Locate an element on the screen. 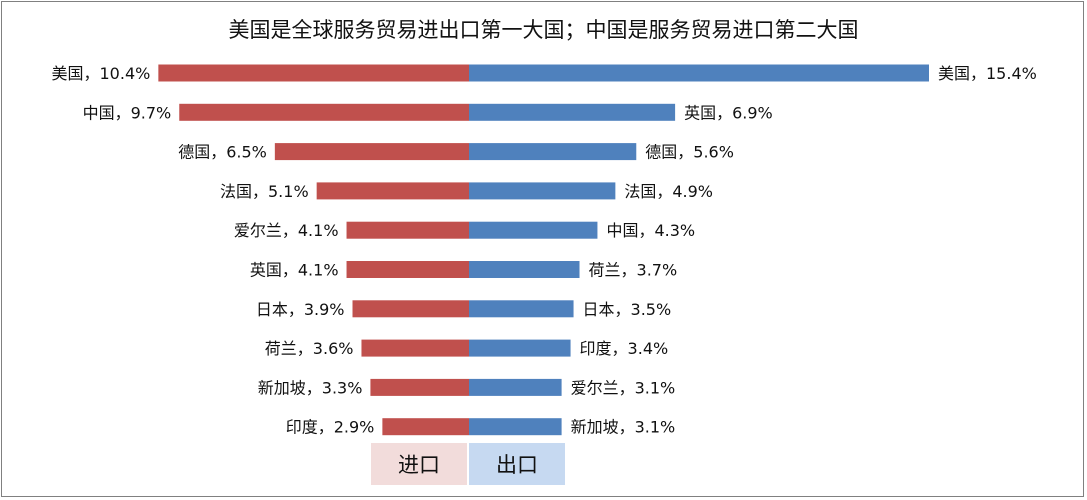 The width and height of the screenshot is (1087, 500). export-bar-label: 中国，4.3% is located at coordinates (650, 230).